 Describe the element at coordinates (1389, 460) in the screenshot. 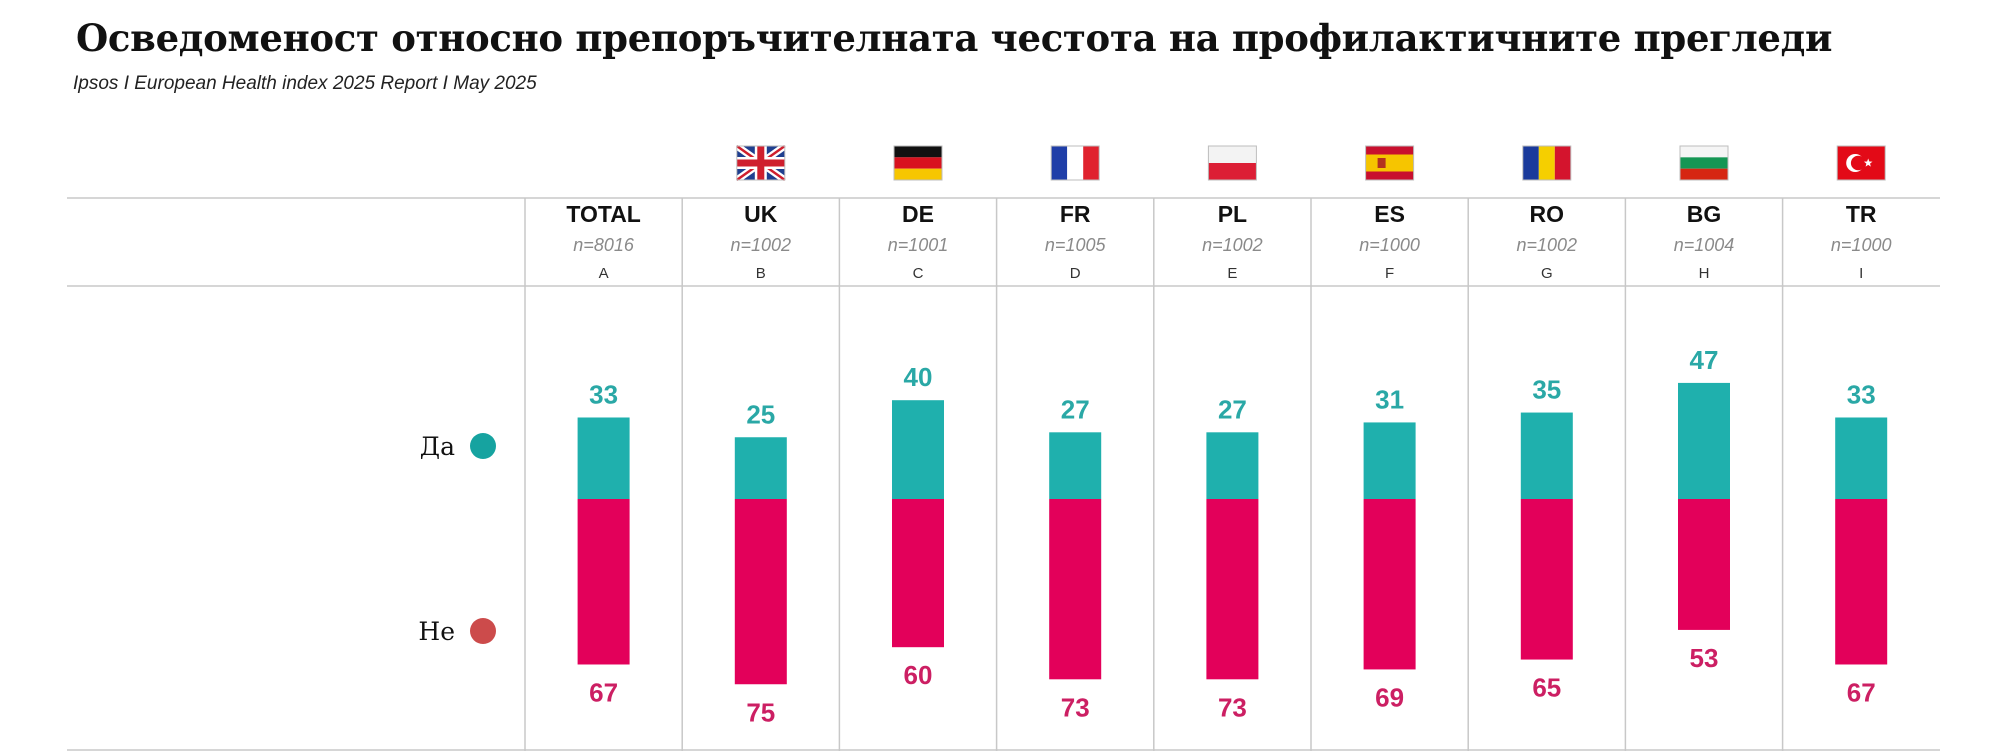

I see `bar-yes-es` at that location.